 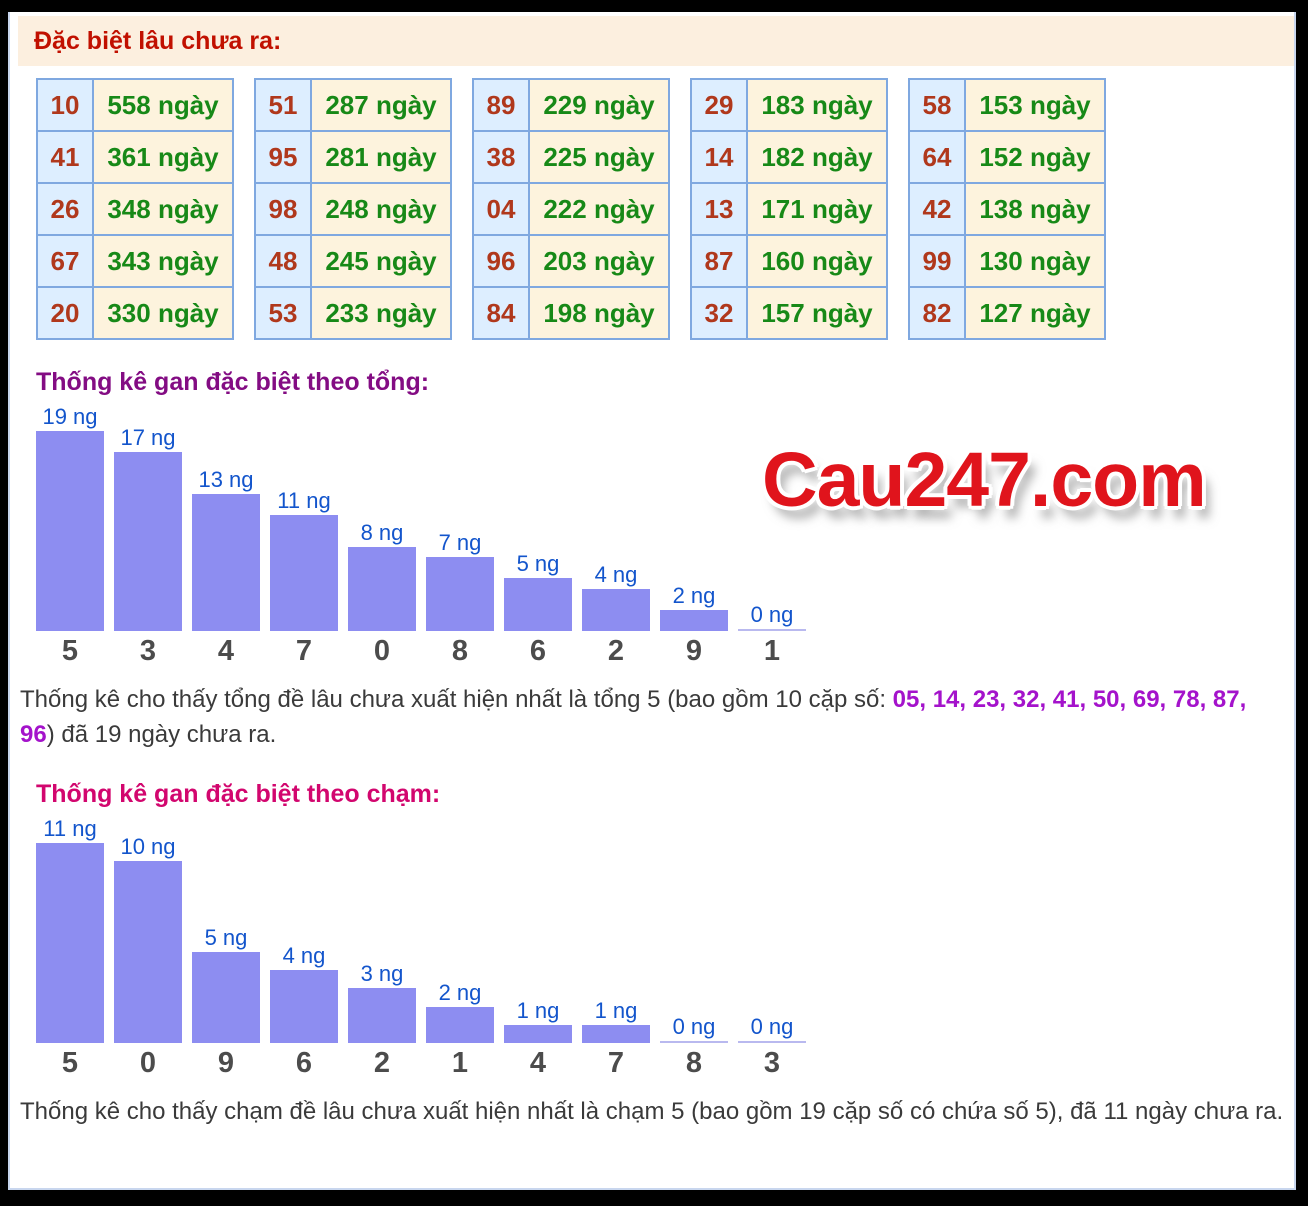 What do you see at coordinates (163, 157) in the screenshot?
I see `days-count: 361 ngày` at bounding box center [163, 157].